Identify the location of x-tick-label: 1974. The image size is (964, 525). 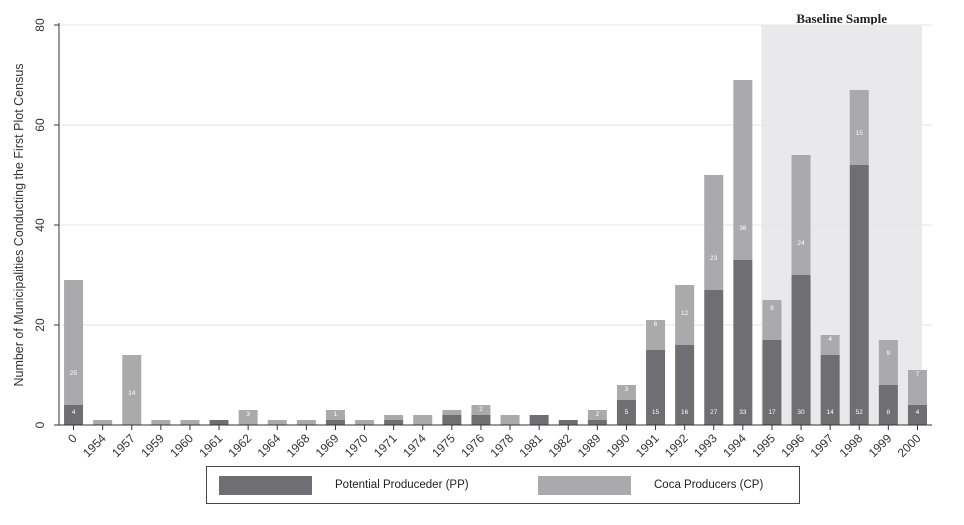
(414, 445).